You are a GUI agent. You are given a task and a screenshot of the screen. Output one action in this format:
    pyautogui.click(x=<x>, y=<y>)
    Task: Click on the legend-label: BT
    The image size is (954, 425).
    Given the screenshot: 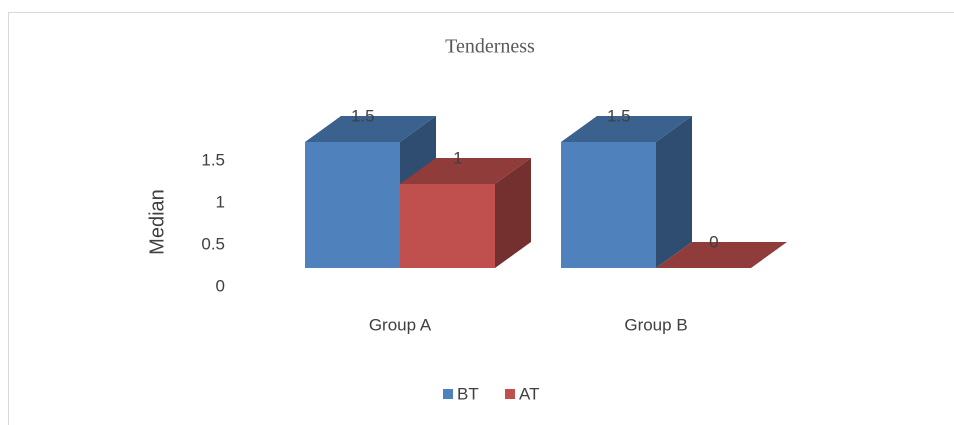 What is the action you would take?
    pyautogui.click(x=468, y=393)
    